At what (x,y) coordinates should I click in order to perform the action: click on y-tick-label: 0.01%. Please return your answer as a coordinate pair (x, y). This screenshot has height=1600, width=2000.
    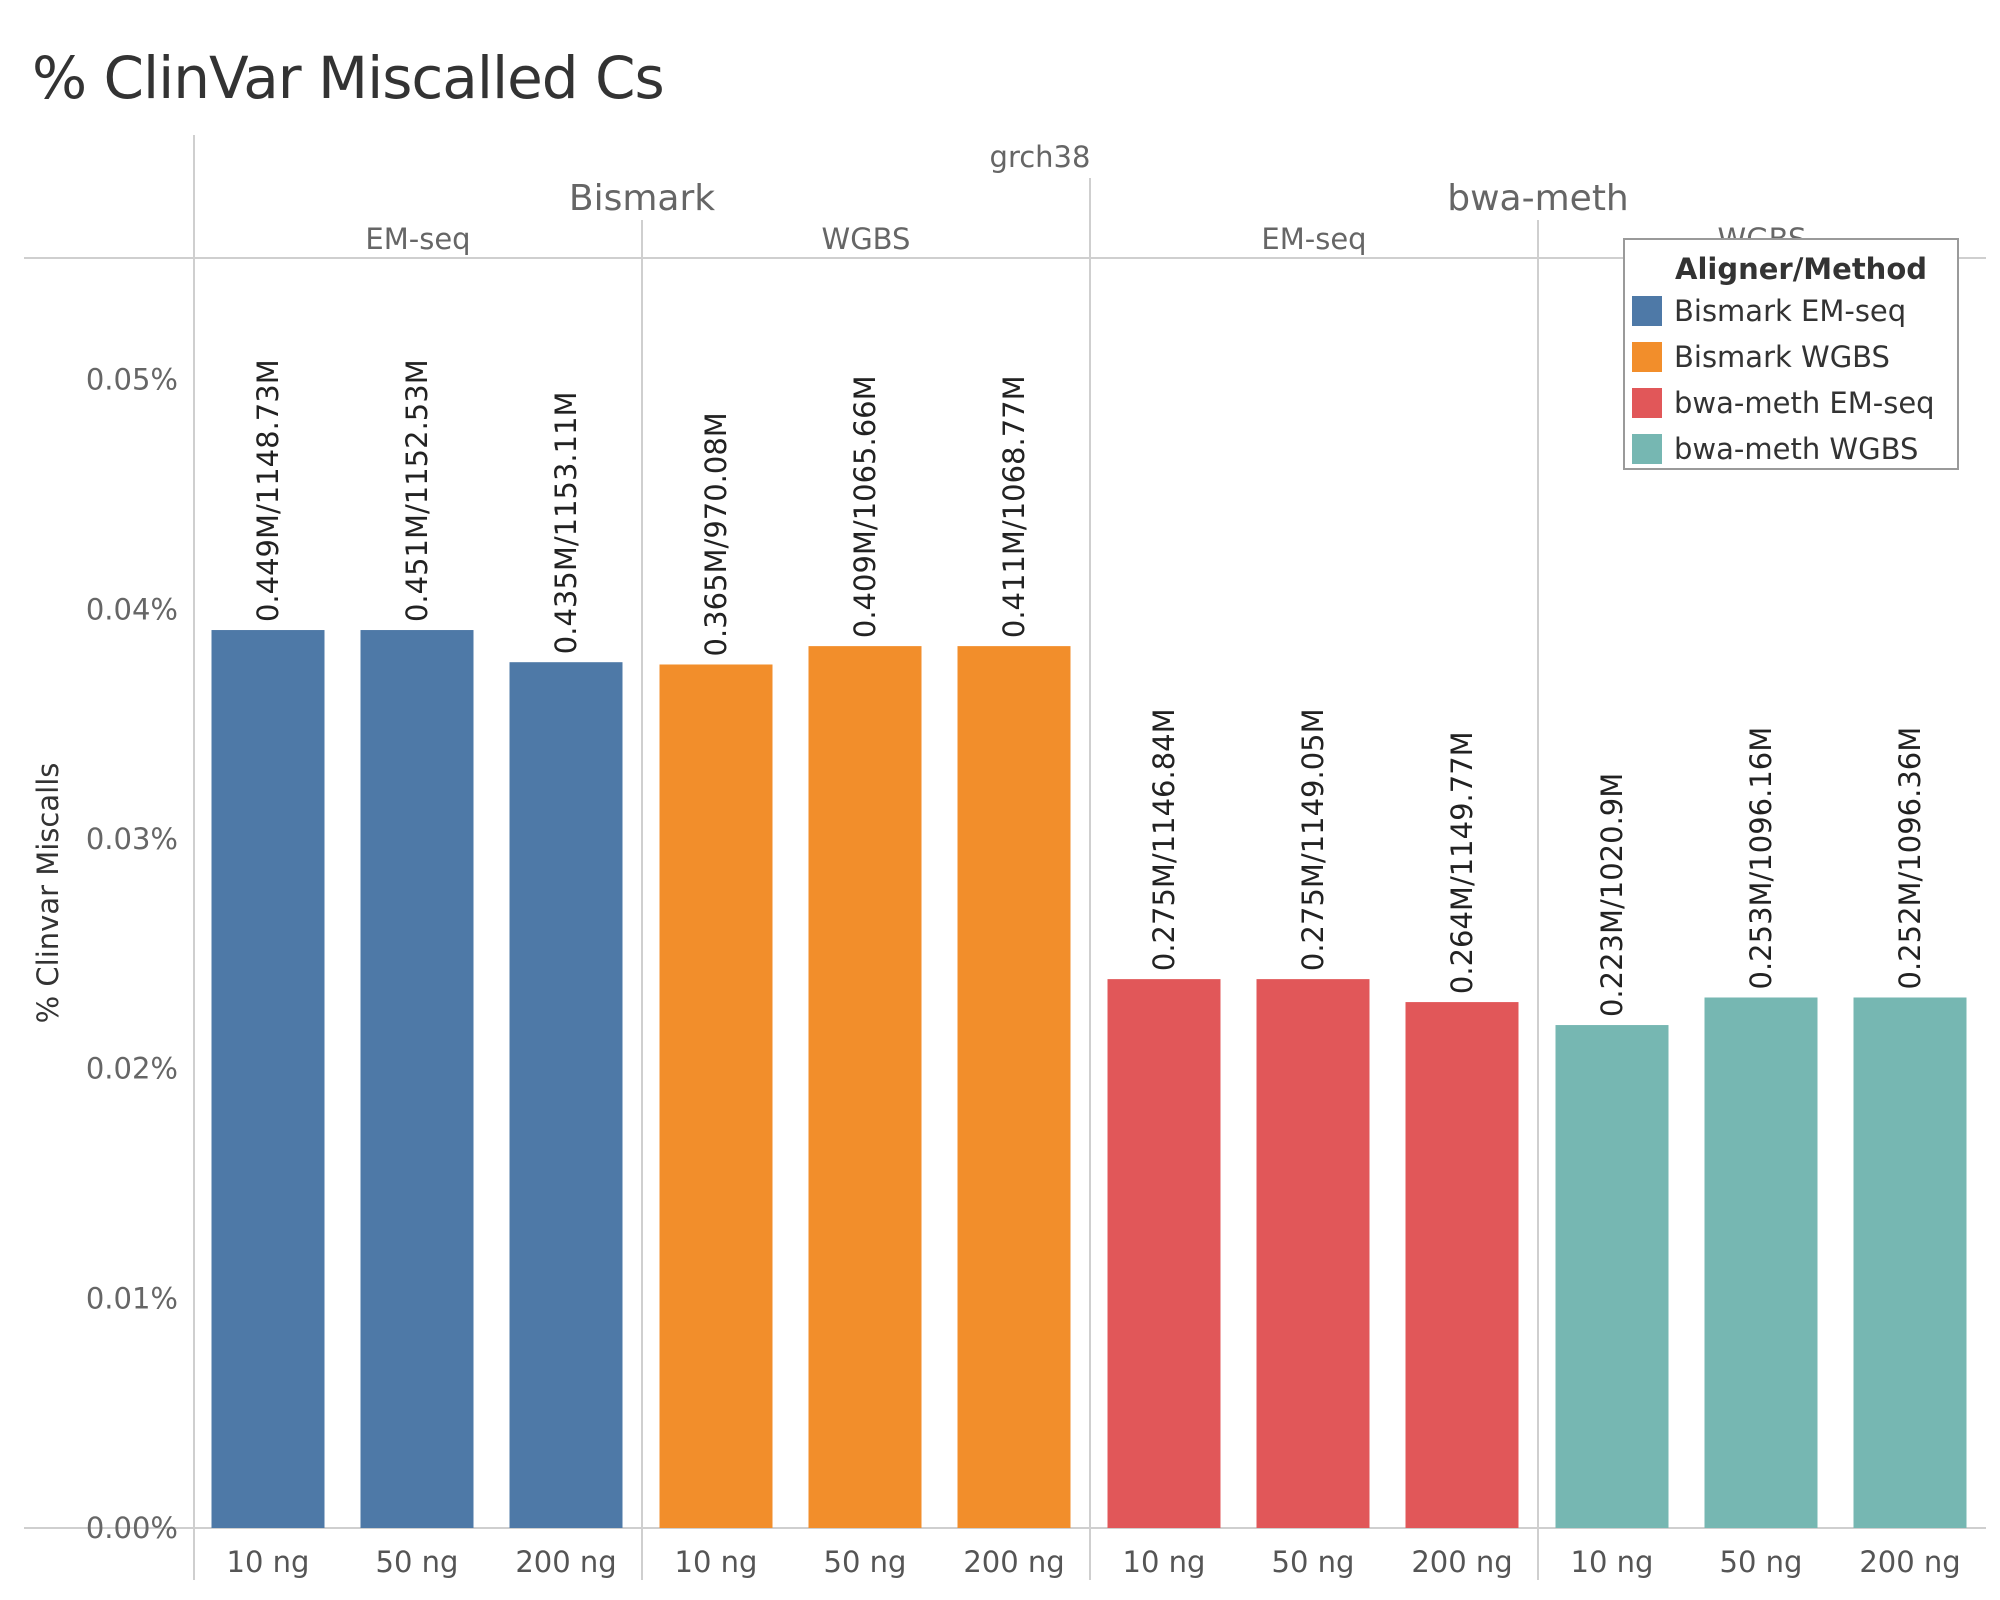
    Looking at the image, I should click on (132, 1298).